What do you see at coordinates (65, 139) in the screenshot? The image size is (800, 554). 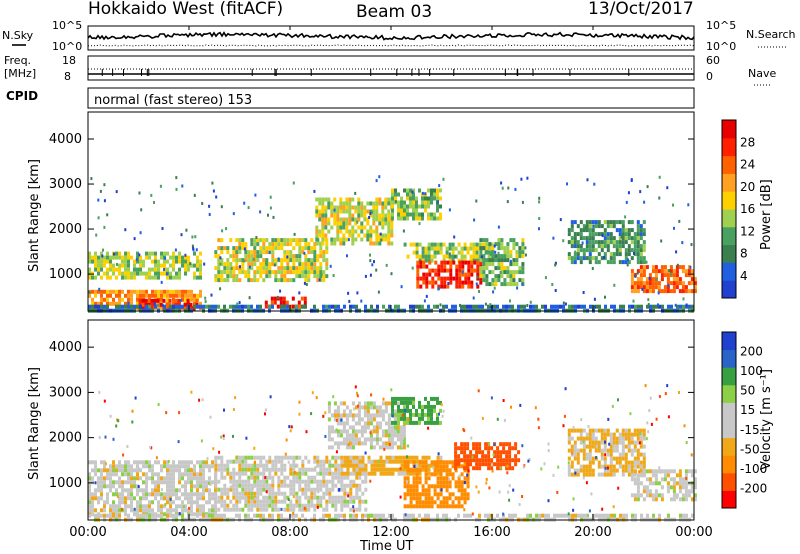 I see `ytick-label: 4000` at bounding box center [65, 139].